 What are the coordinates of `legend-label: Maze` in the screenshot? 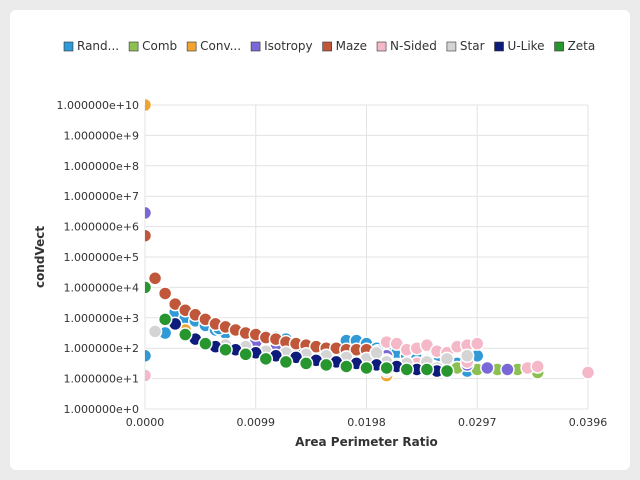 It's located at (351, 46).